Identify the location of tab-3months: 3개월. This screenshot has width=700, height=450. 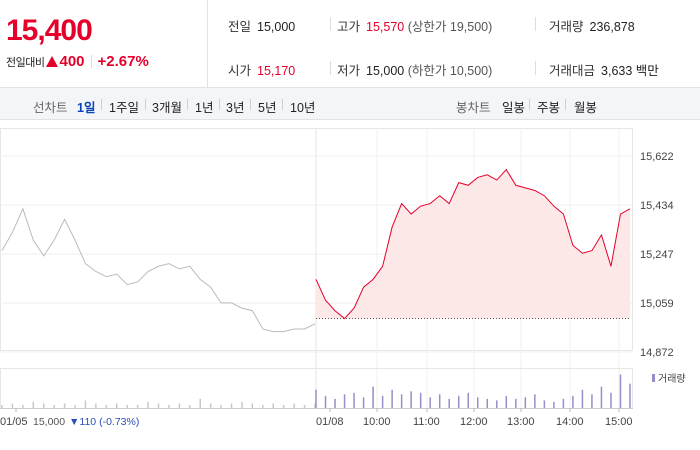
(167, 108).